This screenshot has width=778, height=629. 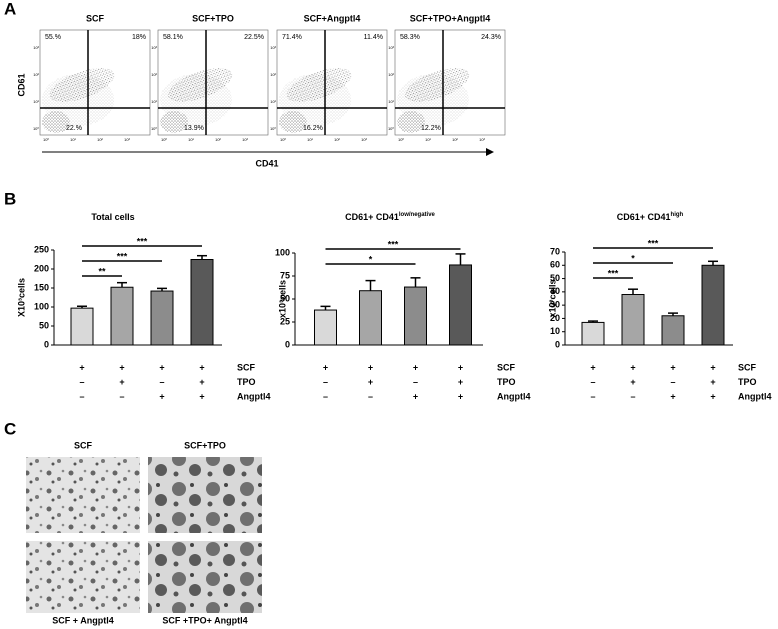 What do you see at coordinates (205, 445) in the screenshot?
I see `micrograph-label: SCF+TPO` at bounding box center [205, 445].